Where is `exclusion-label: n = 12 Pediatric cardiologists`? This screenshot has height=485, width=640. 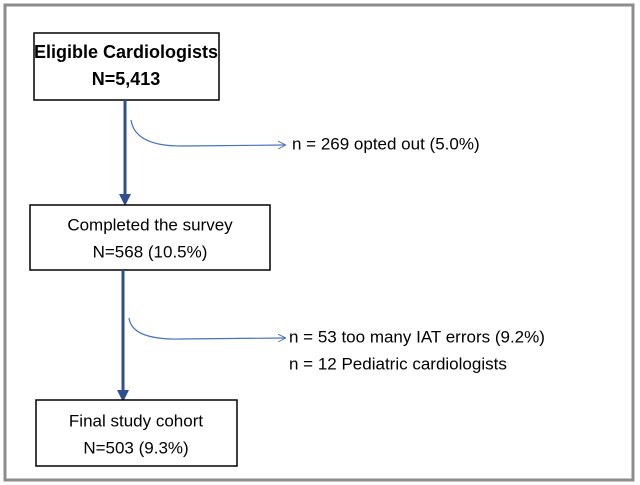
exclusion-label: n = 12 Pediatric cardiologists is located at coordinates (398, 363).